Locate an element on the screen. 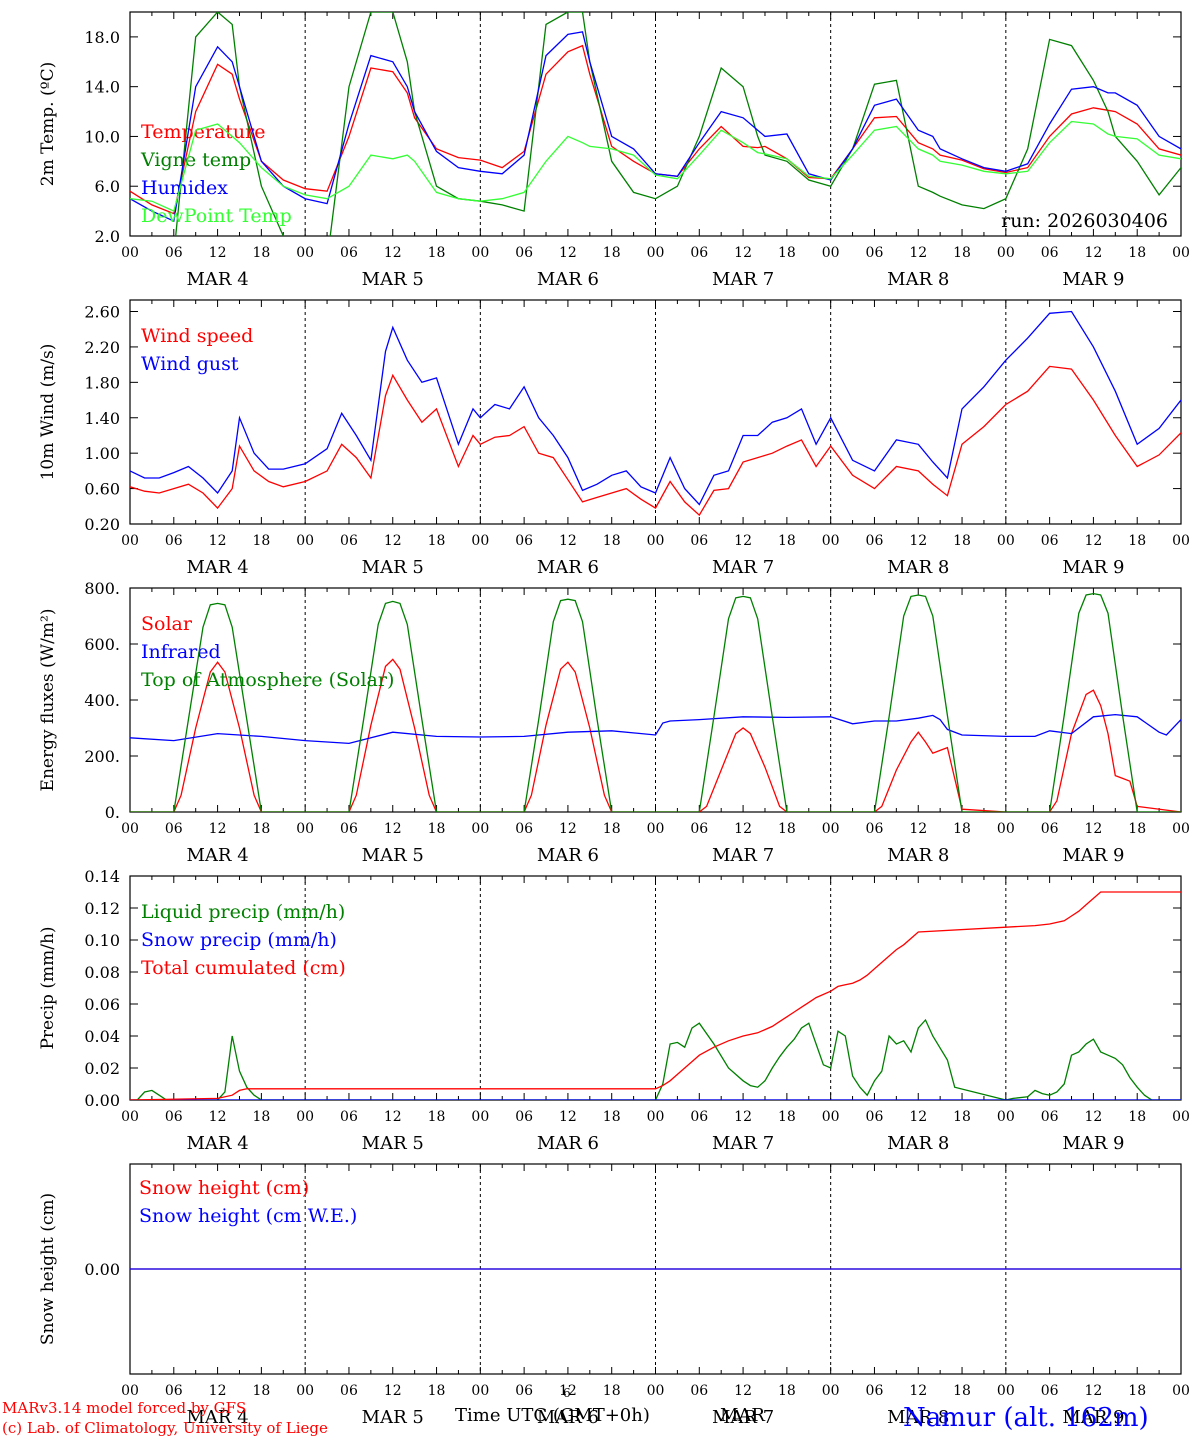 The image size is (1194, 1440). legend-entry: Solar is located at coordinates (167, 624).